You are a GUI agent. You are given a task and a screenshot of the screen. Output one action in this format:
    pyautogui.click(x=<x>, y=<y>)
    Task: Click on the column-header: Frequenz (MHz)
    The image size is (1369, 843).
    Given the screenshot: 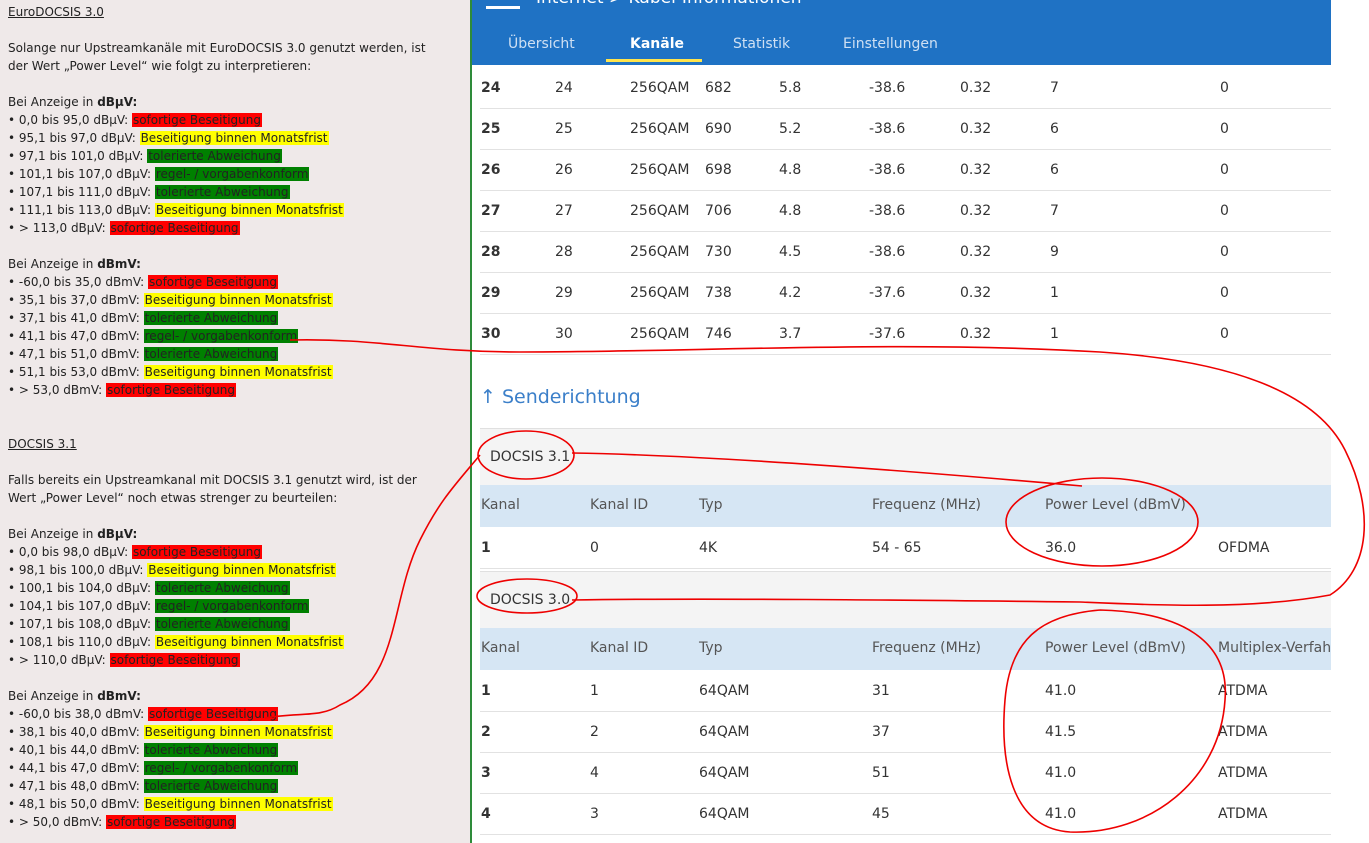 What is the action you would take?
    pyautogui.click(x=927, y=505)
    